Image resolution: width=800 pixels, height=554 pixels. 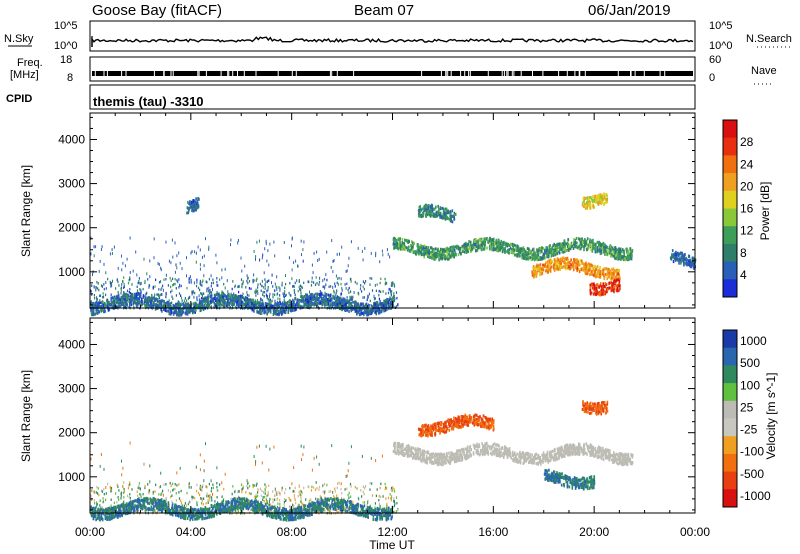 What do you see at coordinates (157, 10) in the screenshot?
I see `station-title: Goose Bay (fitACF)` at bounding box center [157, 10].